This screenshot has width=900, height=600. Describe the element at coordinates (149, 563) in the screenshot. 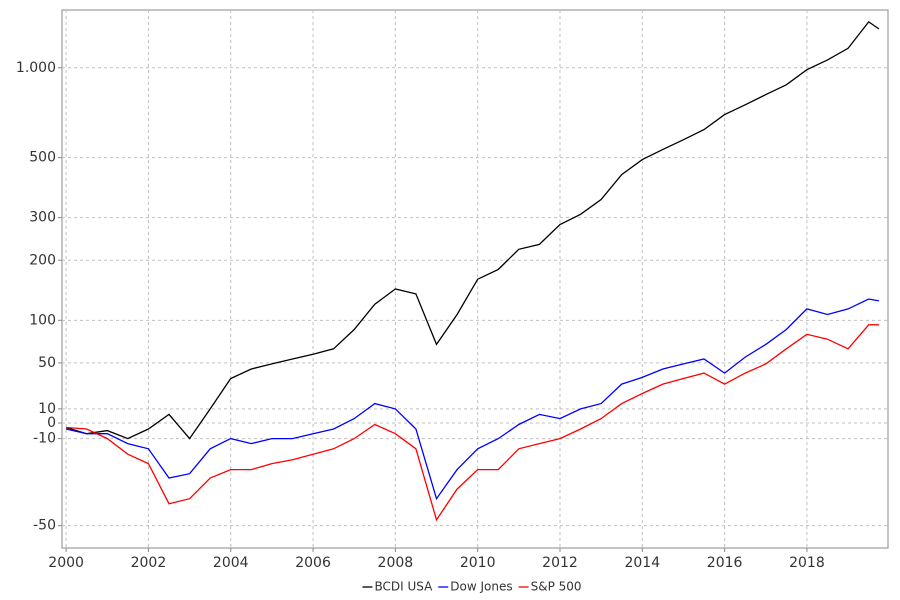

I see `x-tick-label: 2002` at that location.